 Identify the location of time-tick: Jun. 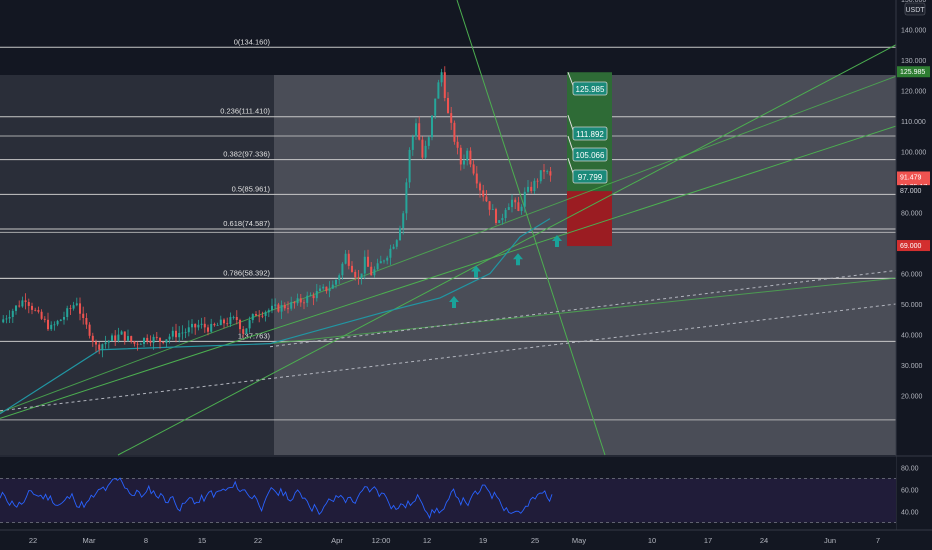
(830, 540).